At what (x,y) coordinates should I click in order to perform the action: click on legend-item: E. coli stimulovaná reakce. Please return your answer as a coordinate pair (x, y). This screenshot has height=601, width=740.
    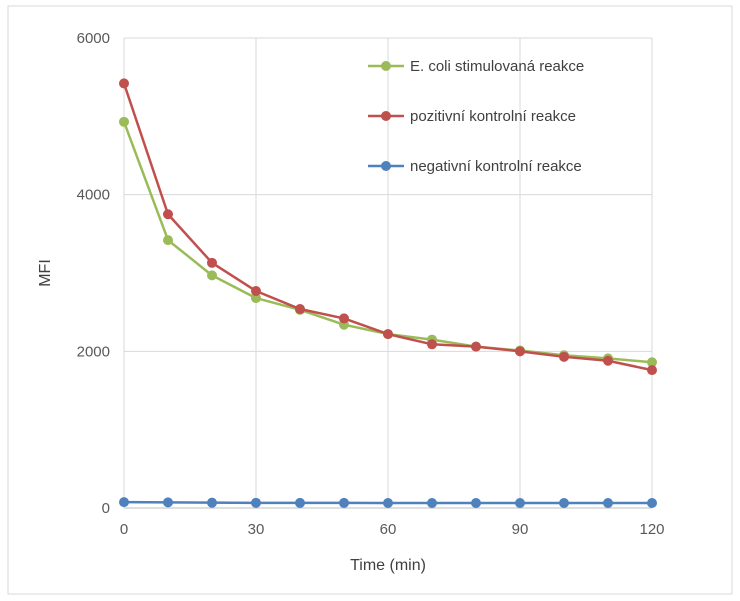
    Looking at the image, I should click on (476, 66).